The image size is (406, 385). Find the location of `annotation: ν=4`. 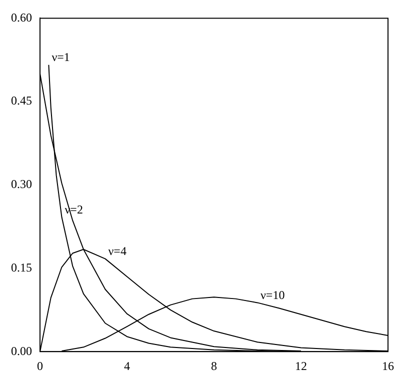

annotation: ν=4 is located at coordinates (117, 251).